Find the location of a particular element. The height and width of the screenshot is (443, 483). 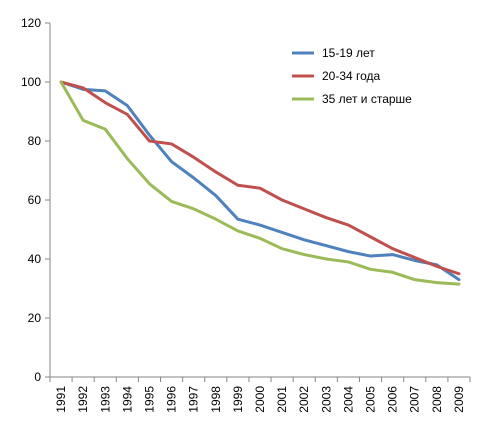

x-tick-label: 1997 is located at coordinates (194, 399).